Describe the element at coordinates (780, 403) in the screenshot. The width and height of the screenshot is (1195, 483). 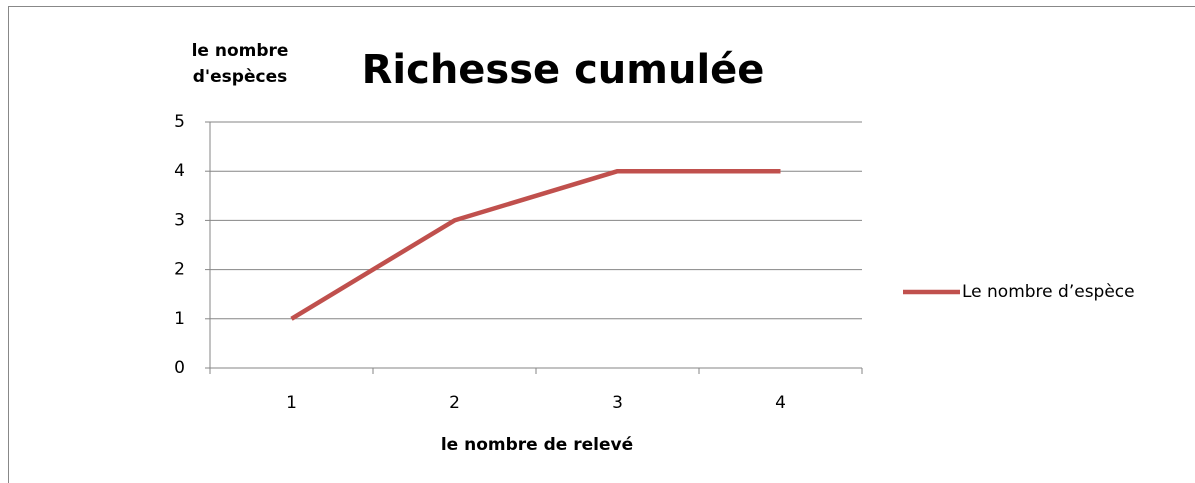
I see `x-tick-label: 4` at that location.